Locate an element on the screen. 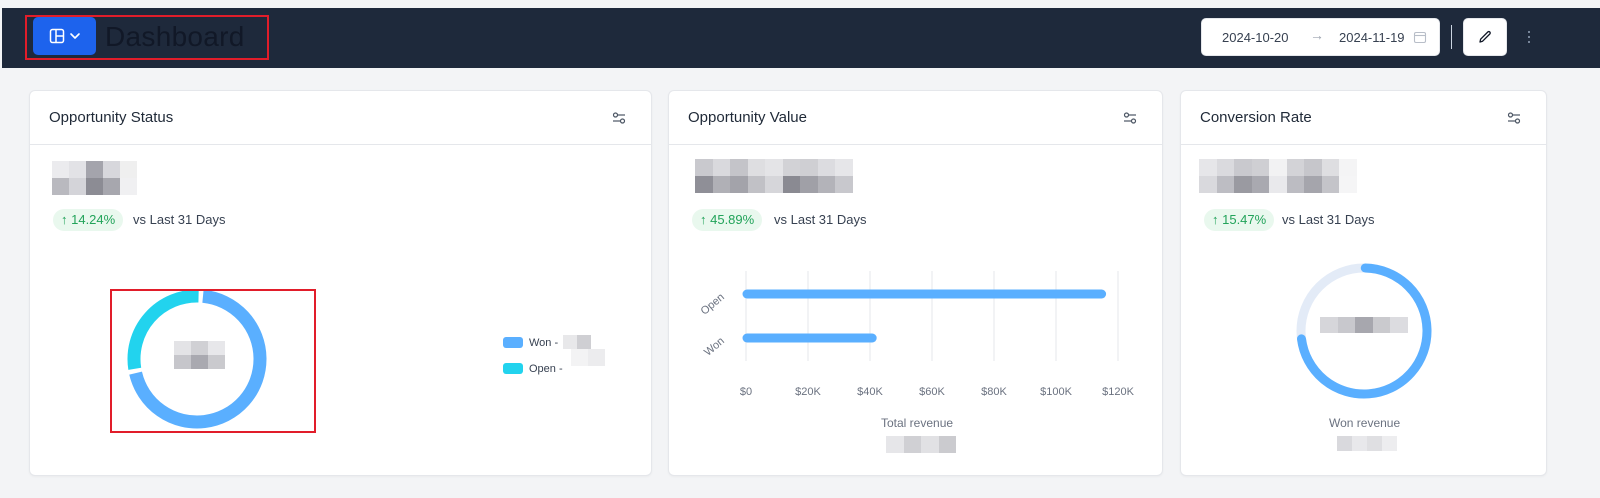 The width and height of the screenshot is (1600, 498). layout-switcher-button is located at coordinates (64, 36).